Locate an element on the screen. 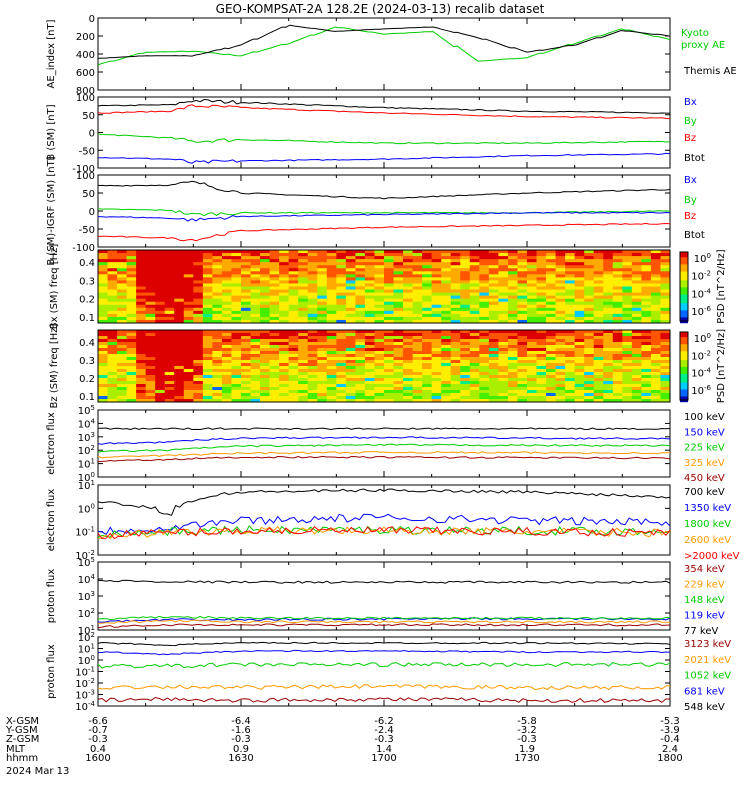  y-tick-label: 10⁻³ is located at coordinates (85, 695).